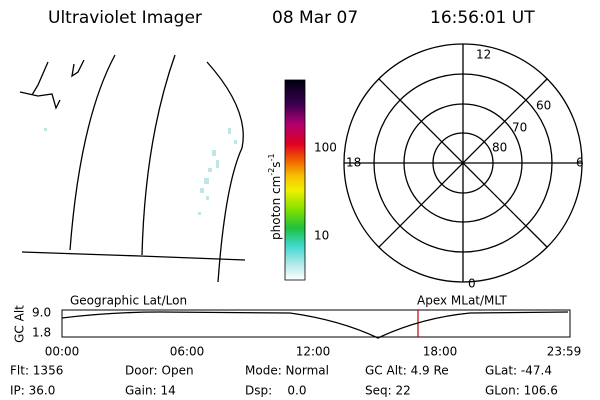 This screenshot has width=600, height=400. Describe the element at coordinates (32, 391) in the screenshot. I see `status-field: IP: 36.0` at that location.